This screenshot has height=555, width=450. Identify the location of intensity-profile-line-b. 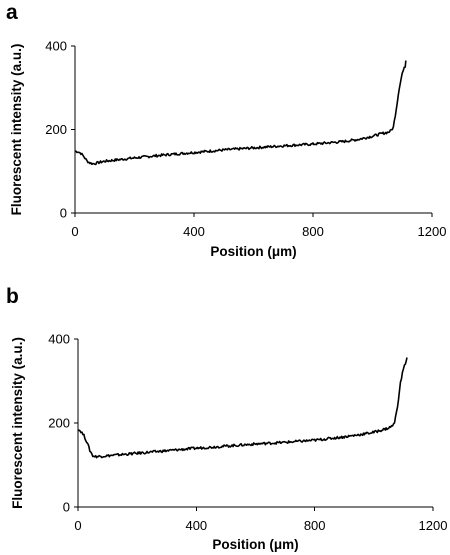
(242, 408).